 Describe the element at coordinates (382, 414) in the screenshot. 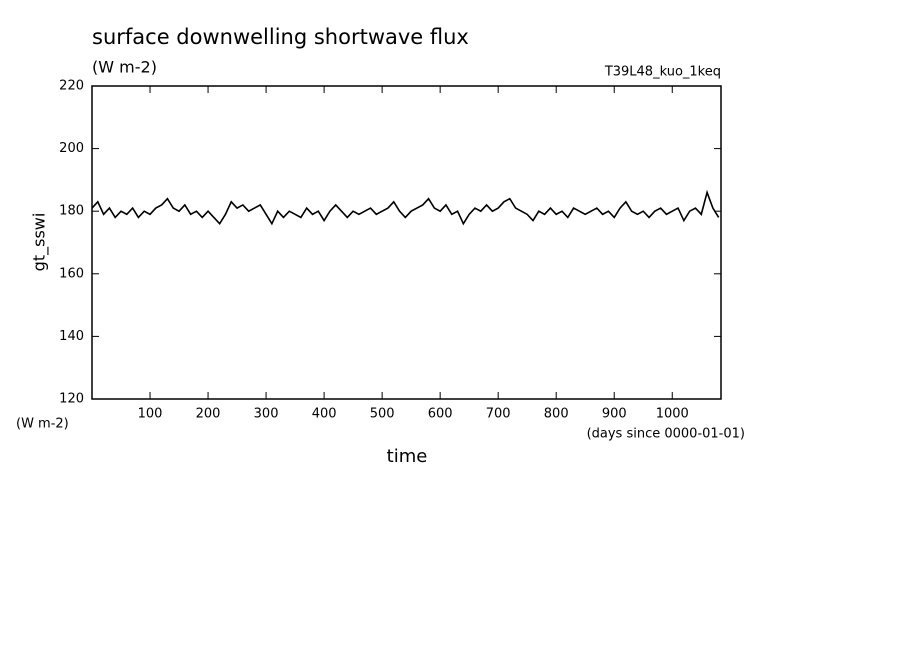

I see `x-tick-label: 500` at that location.